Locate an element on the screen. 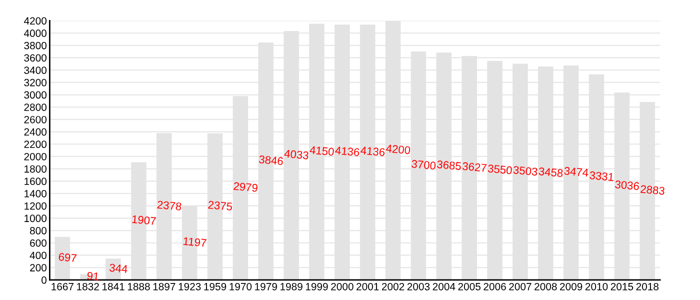 This screenshot has height=300, width=700. y-tick-label: 600 is located at coordinates (38, 243).